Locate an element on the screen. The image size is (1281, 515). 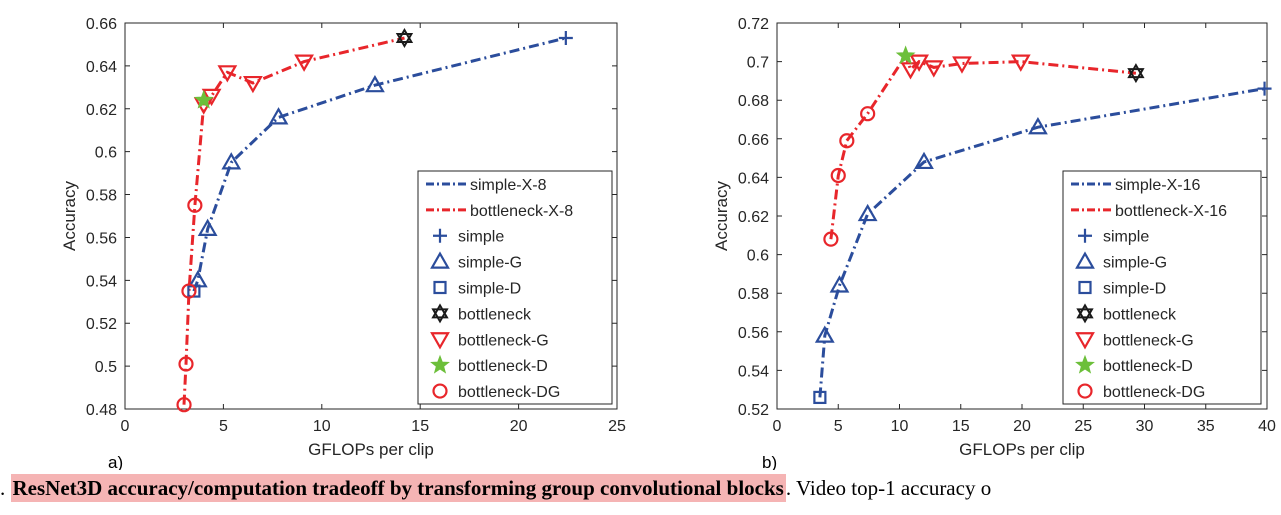
legend-marker-square is located at coordinates (440, 287).